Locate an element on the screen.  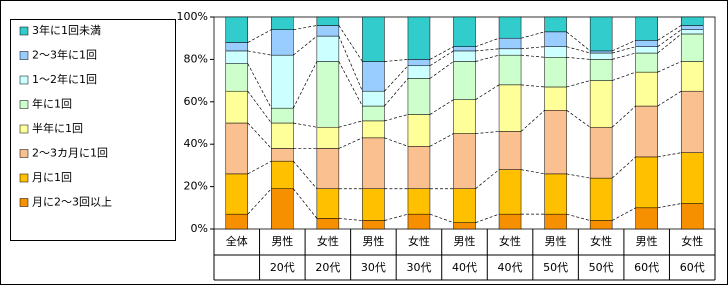
legend-label: 半年に1回 is located at coordinates (57, 128).